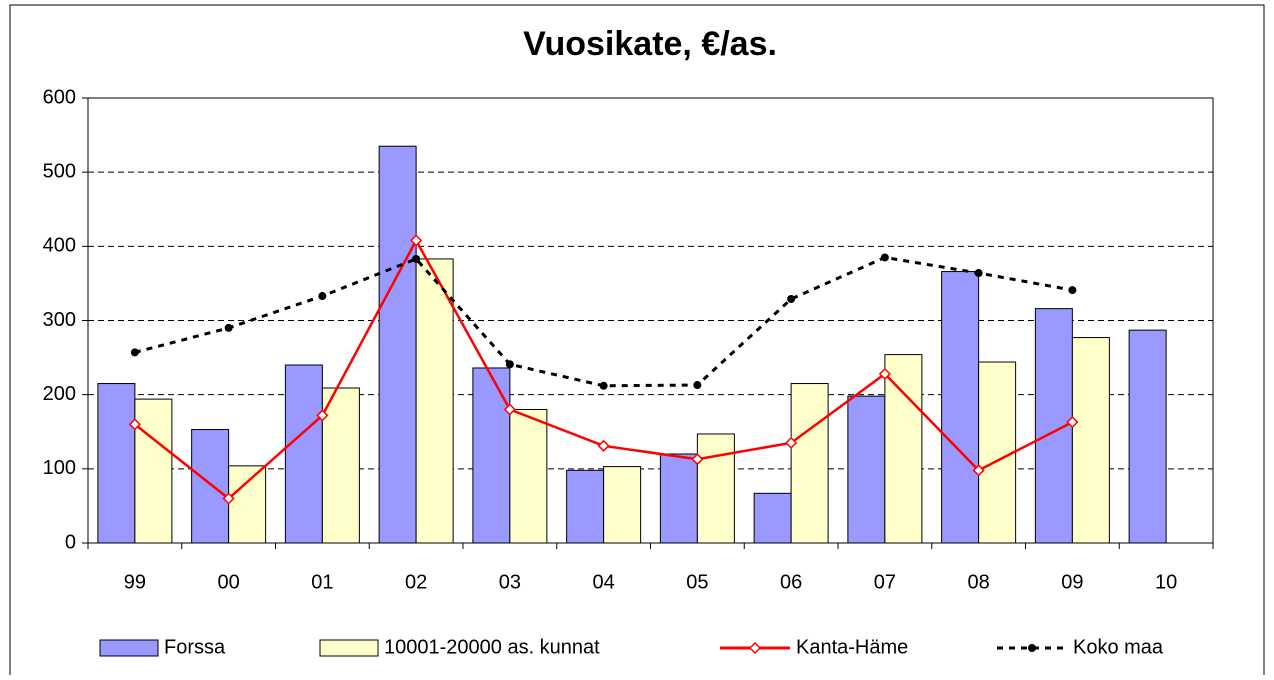  Describe the element at coordinates (1166, 582) in the screenshot. I see `x-tick-label: 10` at that location.